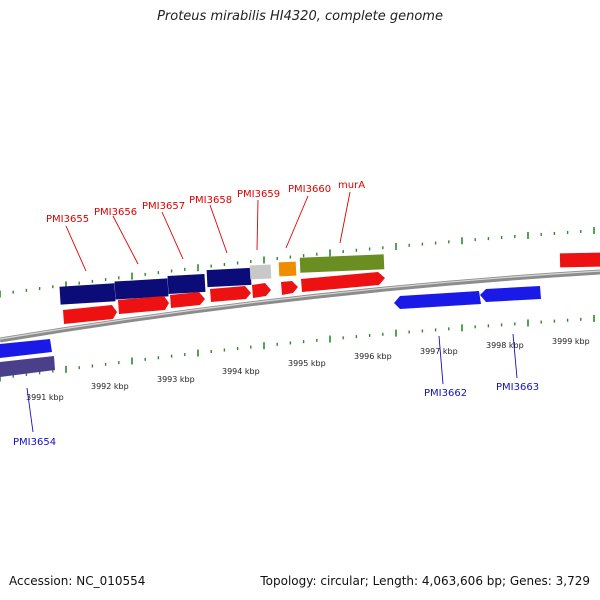  What do you see at coordinates (230, 294) in the screenshot?
I see `gene-arrow-pmi3658` at bounding box center [230, 294].